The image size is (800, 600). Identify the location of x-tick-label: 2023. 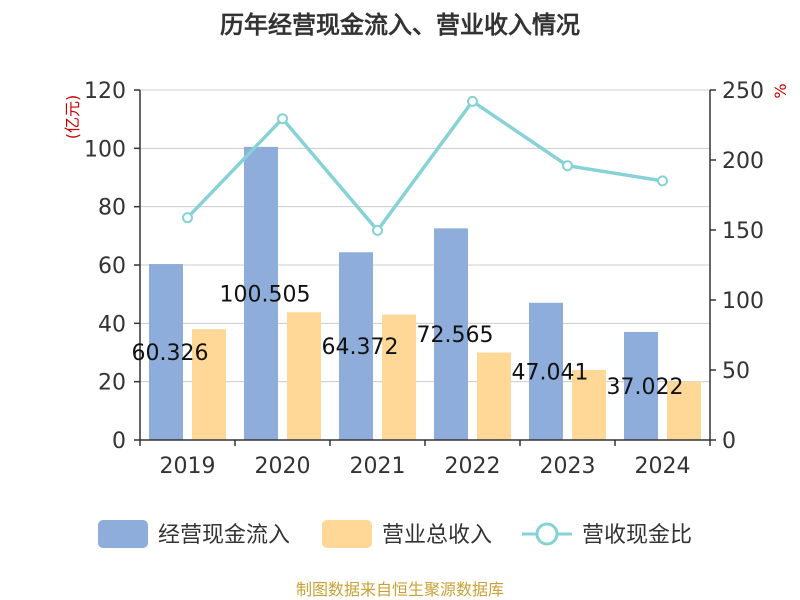
(568, 466).